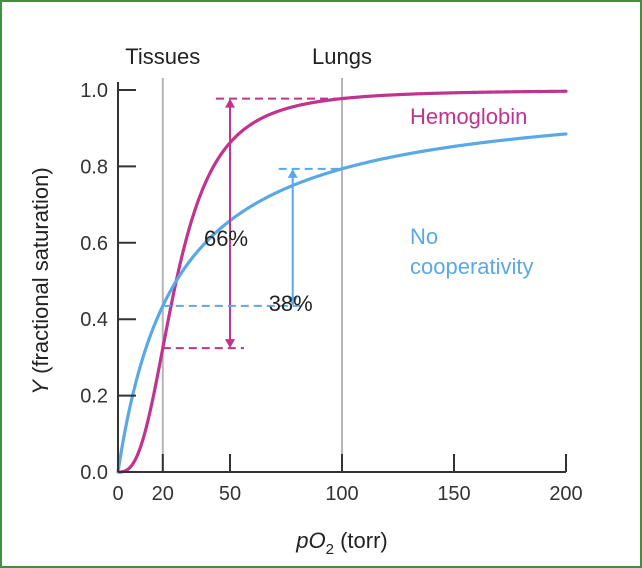  What do you see at coordinates (94, 473) in the screenshot?
I see `y-tick-label: 0.0` at bounding box center [94, 473].